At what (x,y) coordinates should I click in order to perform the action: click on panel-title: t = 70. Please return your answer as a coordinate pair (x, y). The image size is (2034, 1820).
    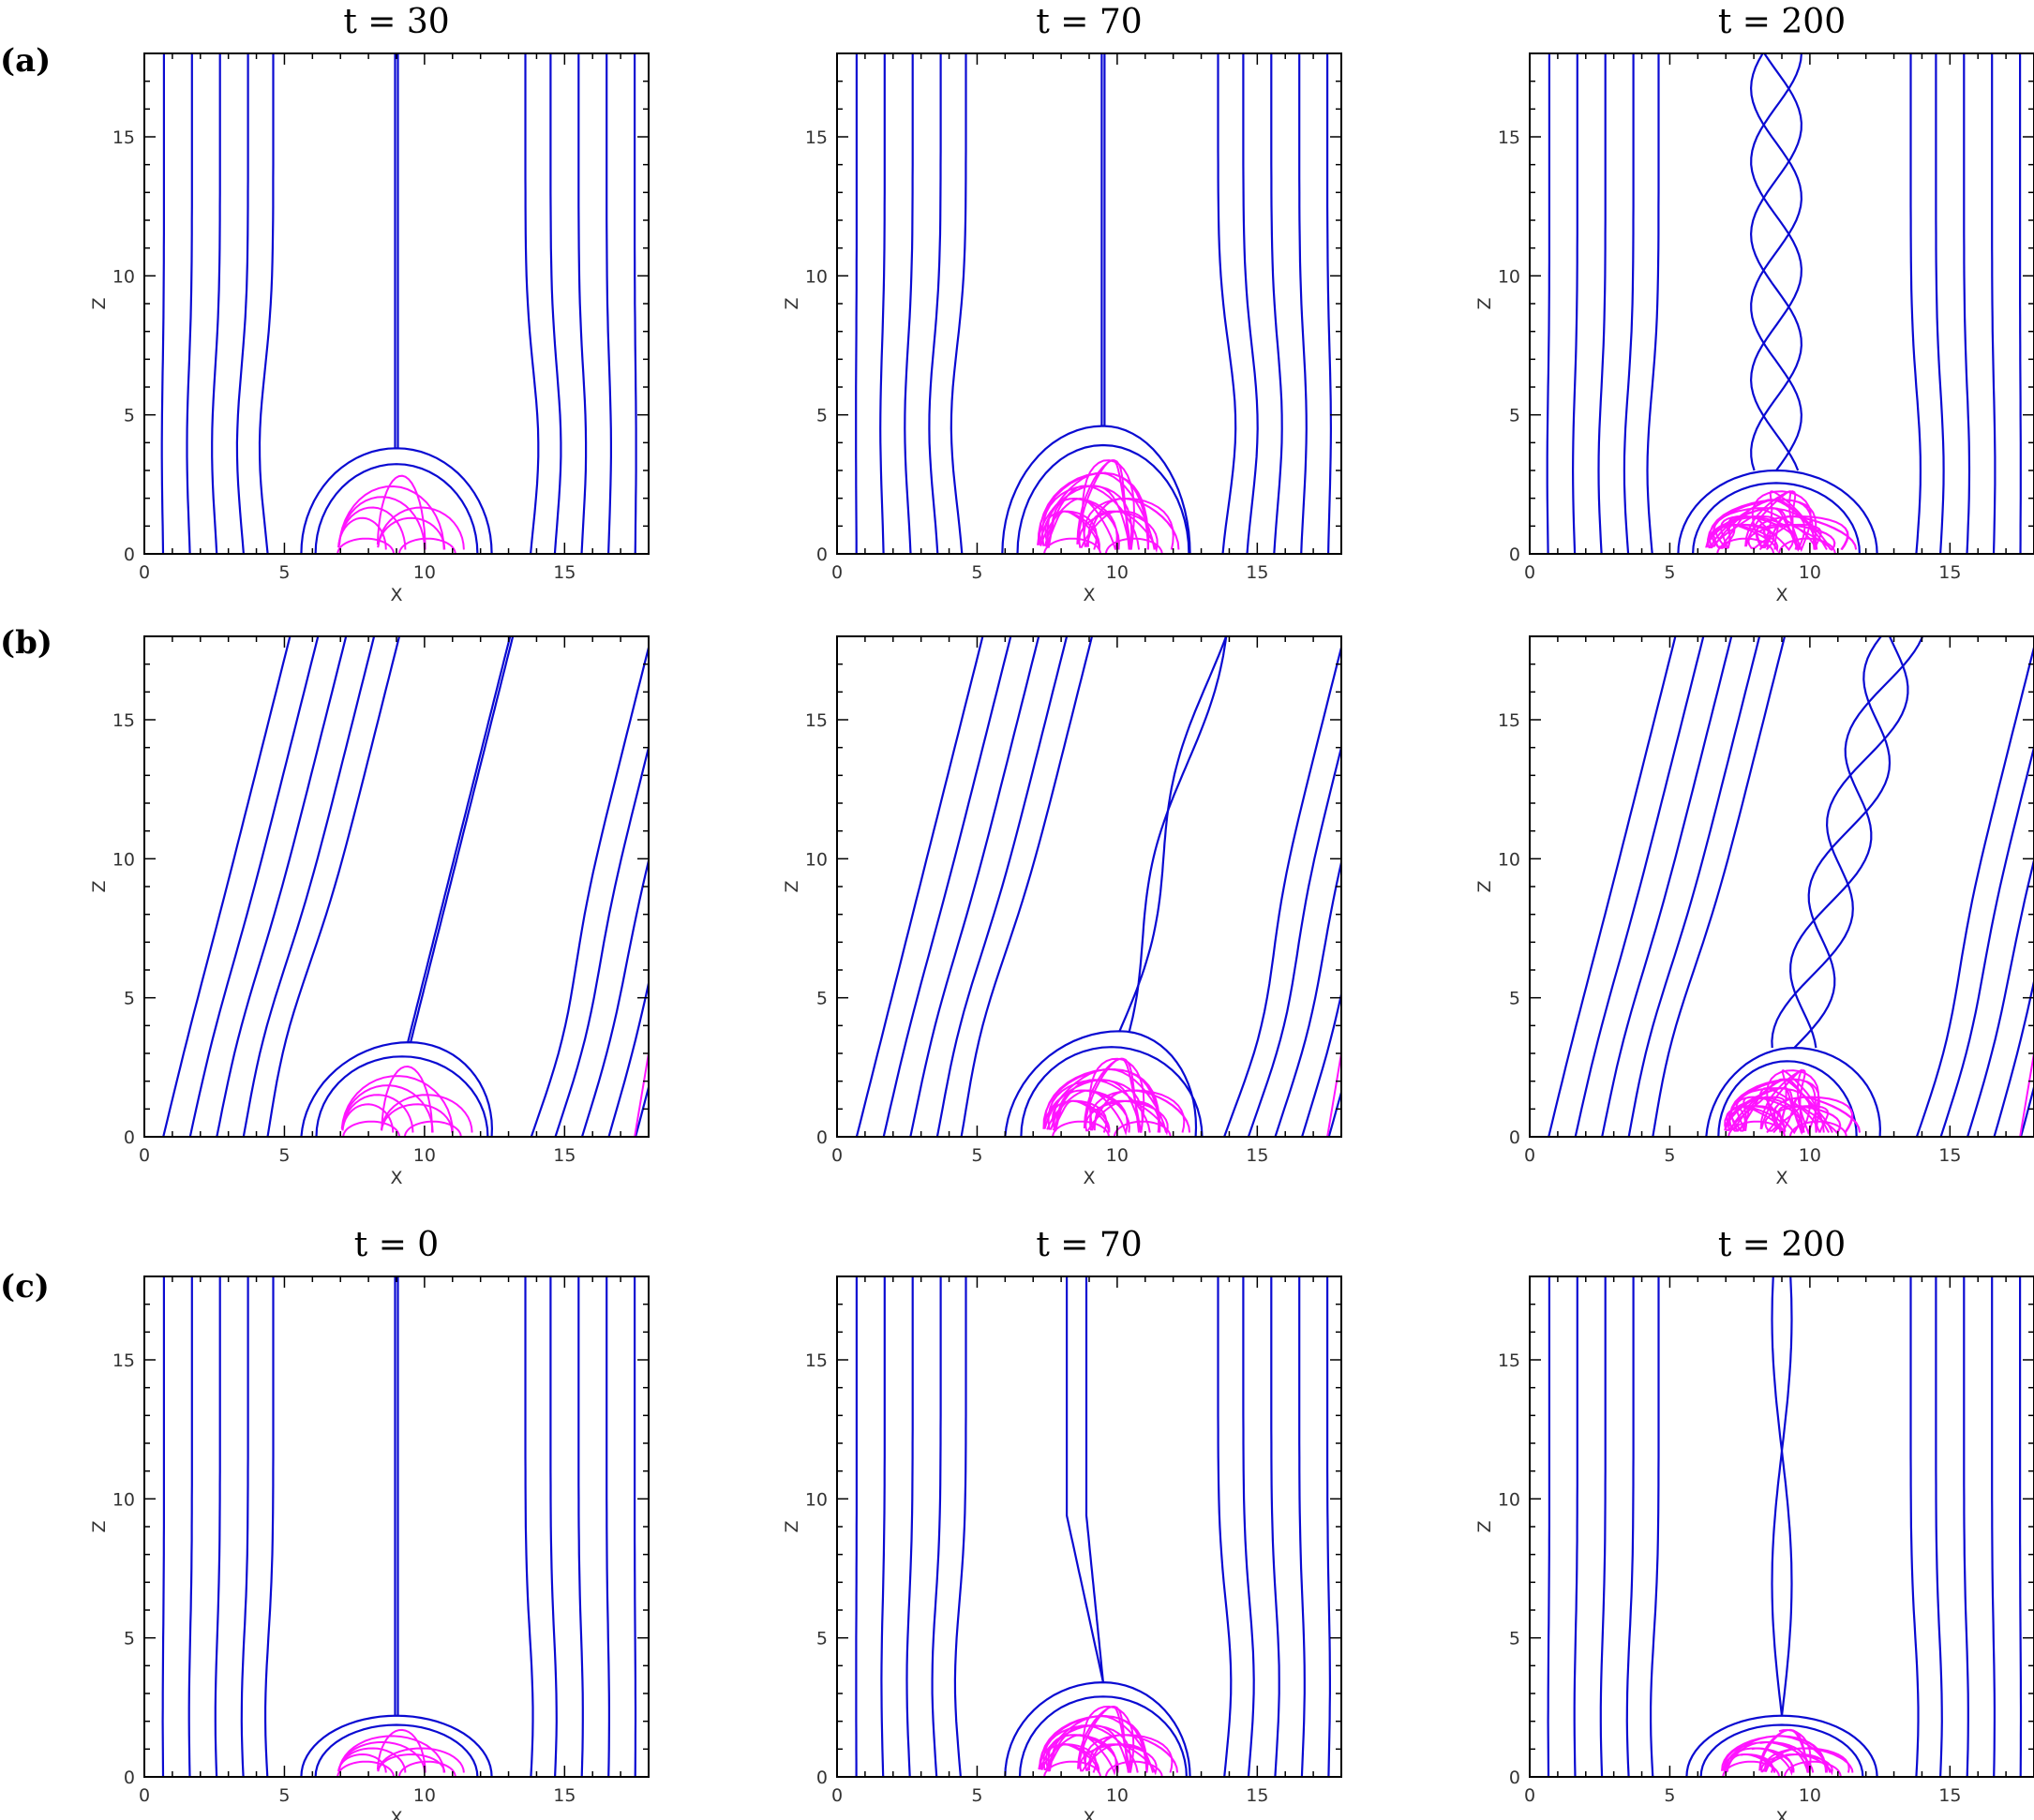
    Looking at the image, I should click on (1089, 22).